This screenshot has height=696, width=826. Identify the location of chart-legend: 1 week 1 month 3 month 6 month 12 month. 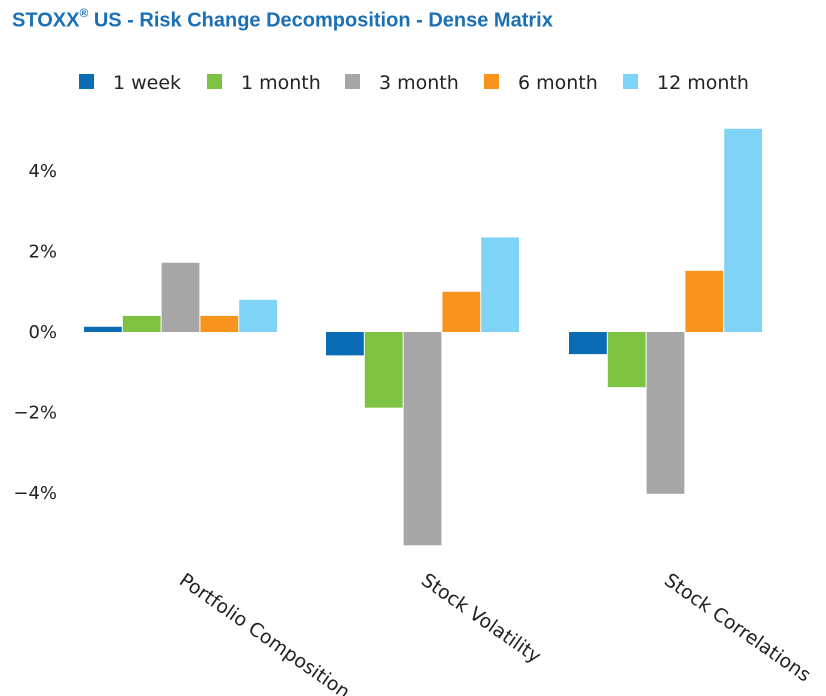
(414, 83).